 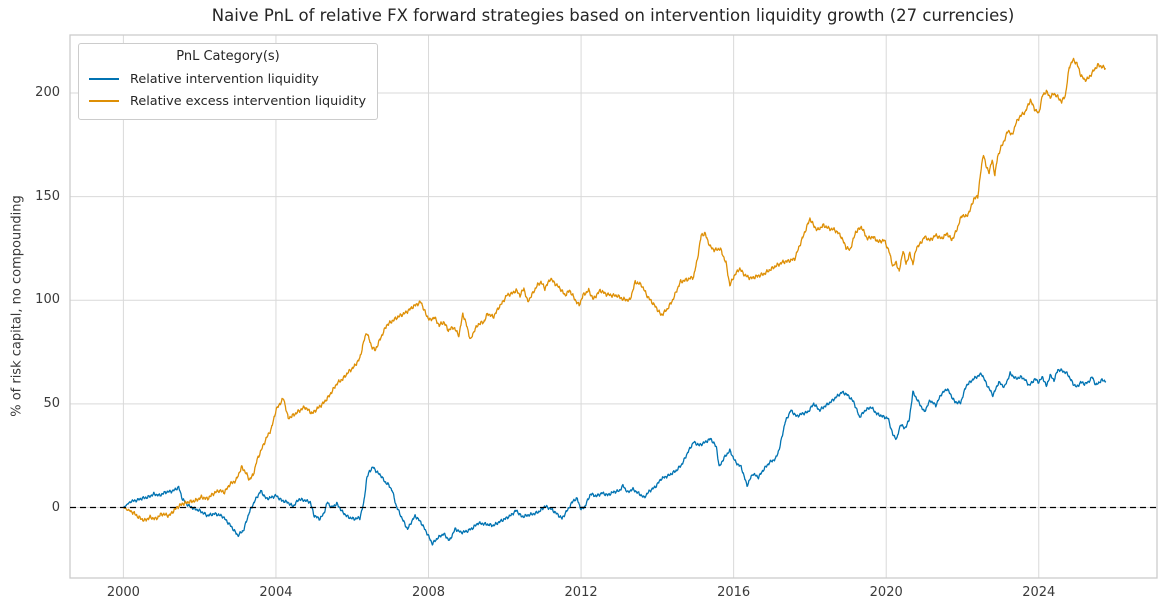 I want to click on legend-entry-label: Relative excess intervention liquidity, so click(x=248, y=101).